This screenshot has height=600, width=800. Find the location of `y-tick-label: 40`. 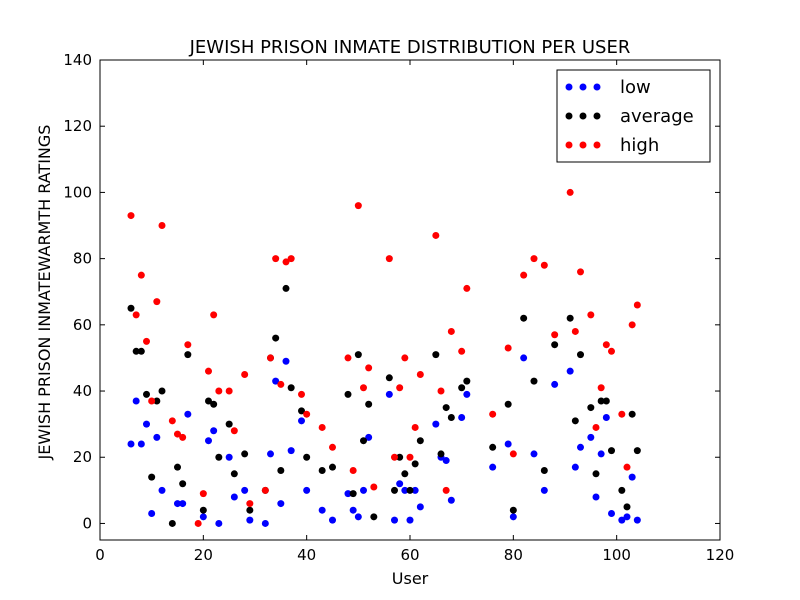

y-tick-label: 40 is located at coordinates (82, 391).